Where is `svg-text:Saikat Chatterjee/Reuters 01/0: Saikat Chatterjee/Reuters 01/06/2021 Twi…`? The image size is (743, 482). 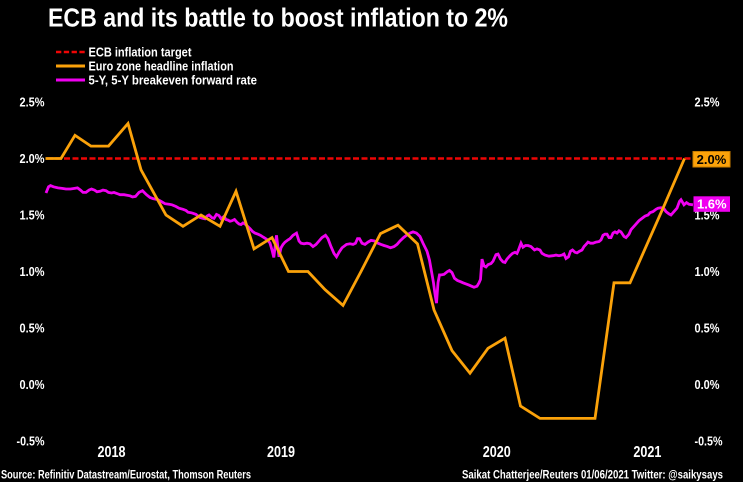
svg-text:Saikat Chatterjee/Reuters 01/0: Saikat Chatterjee/Reuters 01/06/2021 Twi… is located at coordinates (592, 475).